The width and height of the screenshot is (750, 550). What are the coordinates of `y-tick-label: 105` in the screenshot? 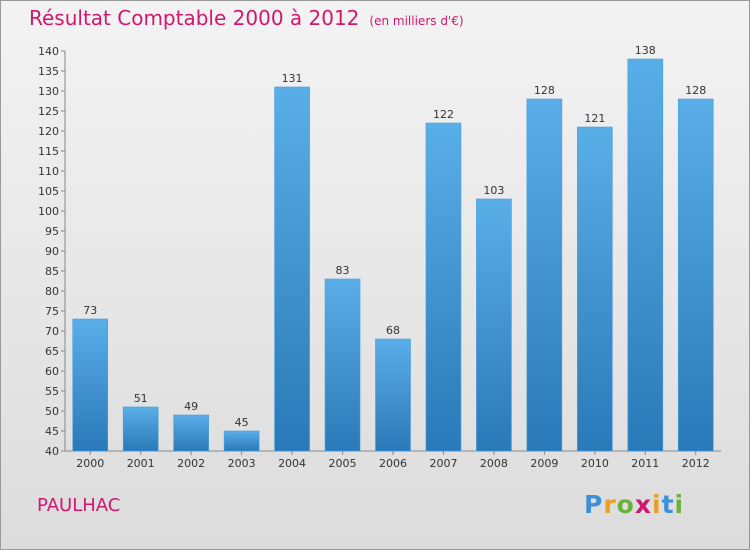 It's located at (48, 191).